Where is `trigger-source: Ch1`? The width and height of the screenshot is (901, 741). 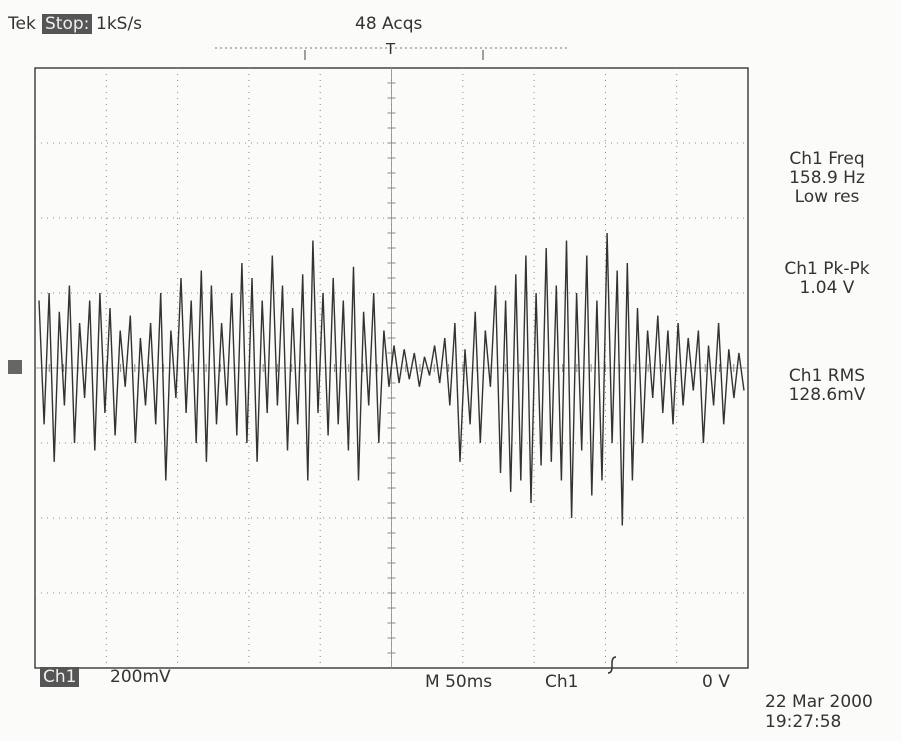 trigger-source: Ch1 is located at coordinates (562, 682).